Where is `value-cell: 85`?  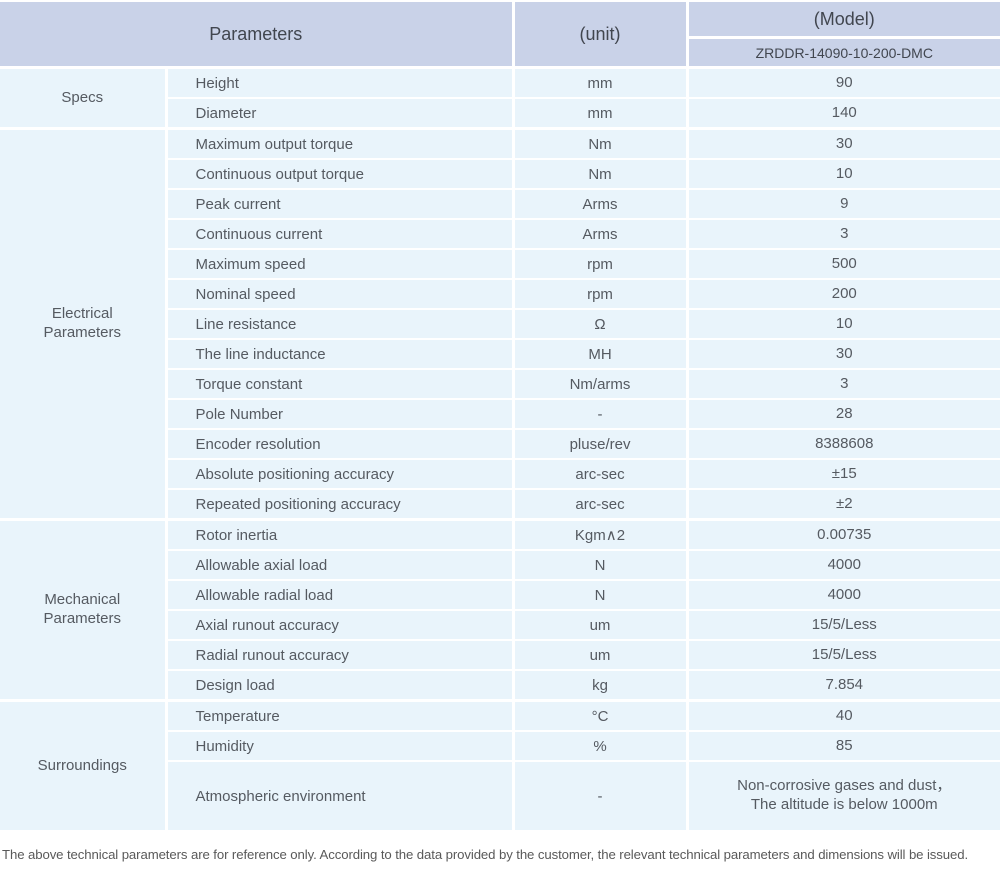
value-cell: 85 is located at coordinates (842, 745).